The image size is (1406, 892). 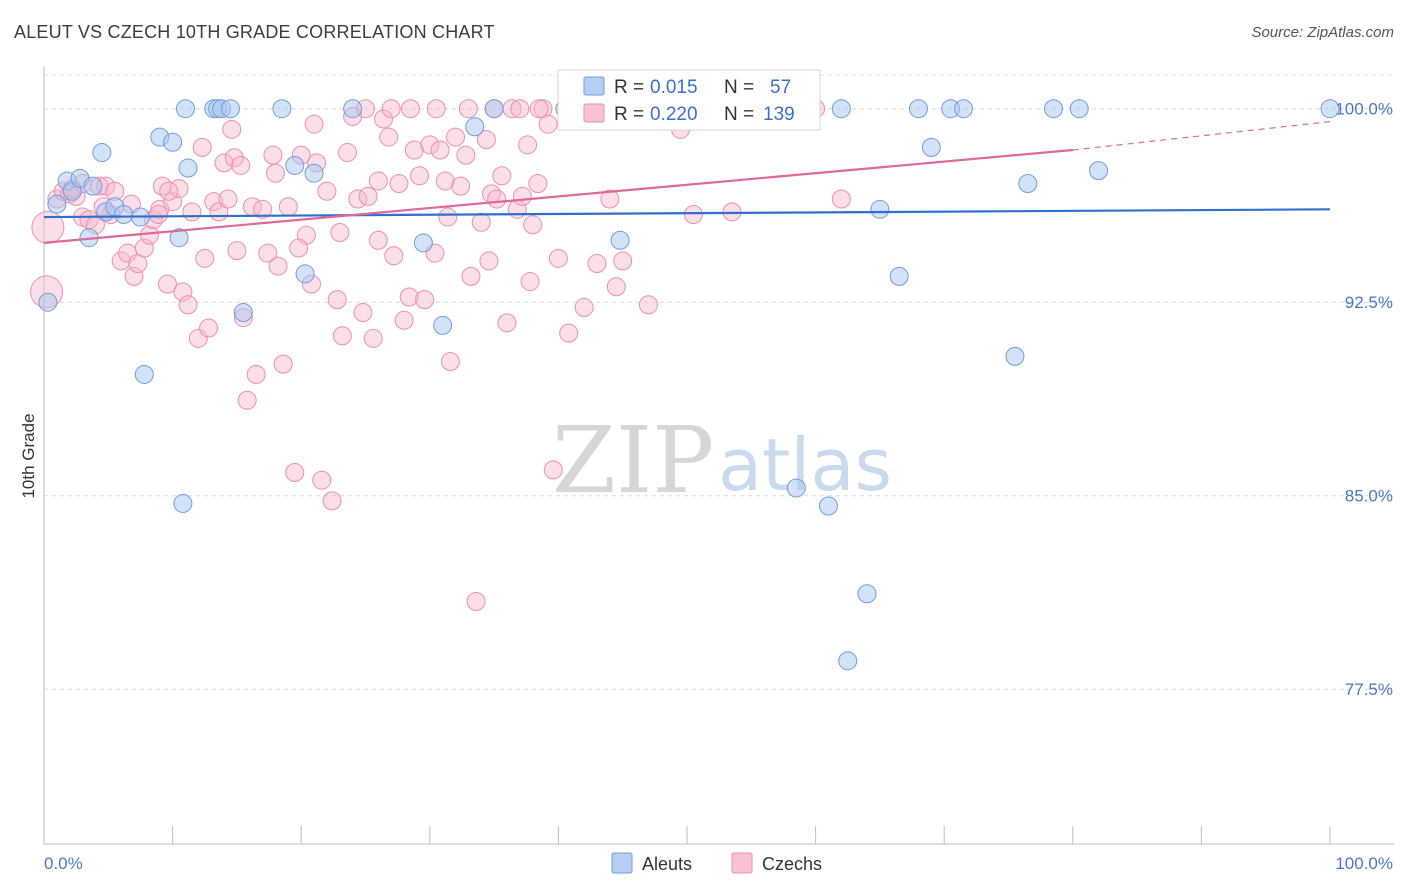 What do you see at coordinates (687, 213) in the screenshot?
I see `aleut-trend-line` at bounding box center [687, 213].